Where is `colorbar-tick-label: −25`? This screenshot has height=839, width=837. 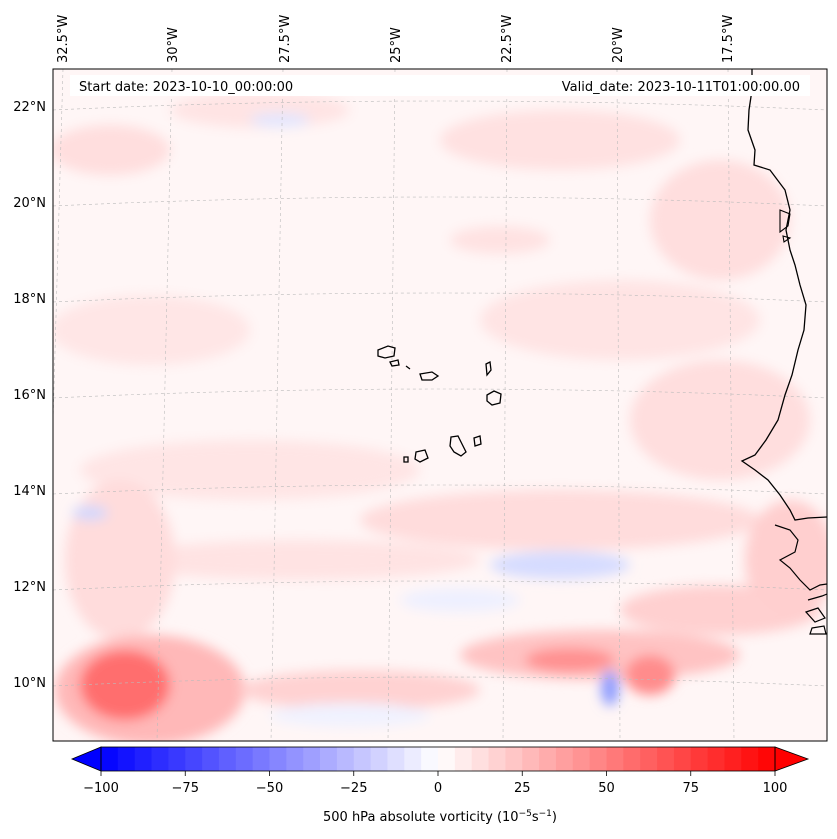
colorbar-tick-label: −25 is located at coordinates (353, 788).